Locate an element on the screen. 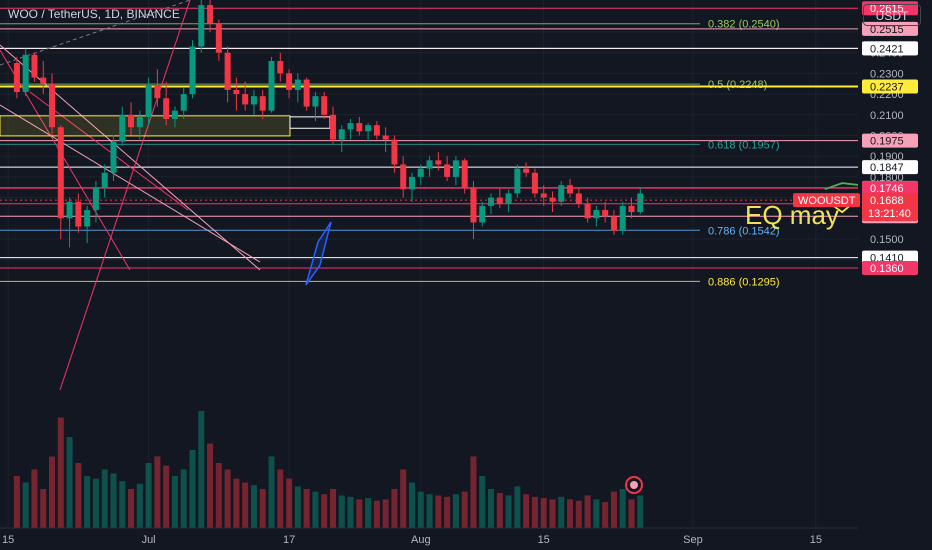 Image resolution: width=932 pixels, height=550 pixels. price-tag-label: 0.2615 is located at coordinates (887, 9).